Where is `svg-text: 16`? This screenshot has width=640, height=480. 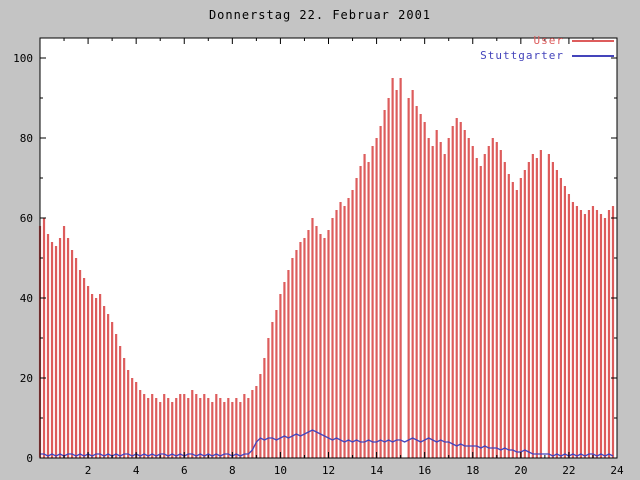
svg-text: 16 is located at coordinates (424, 470).